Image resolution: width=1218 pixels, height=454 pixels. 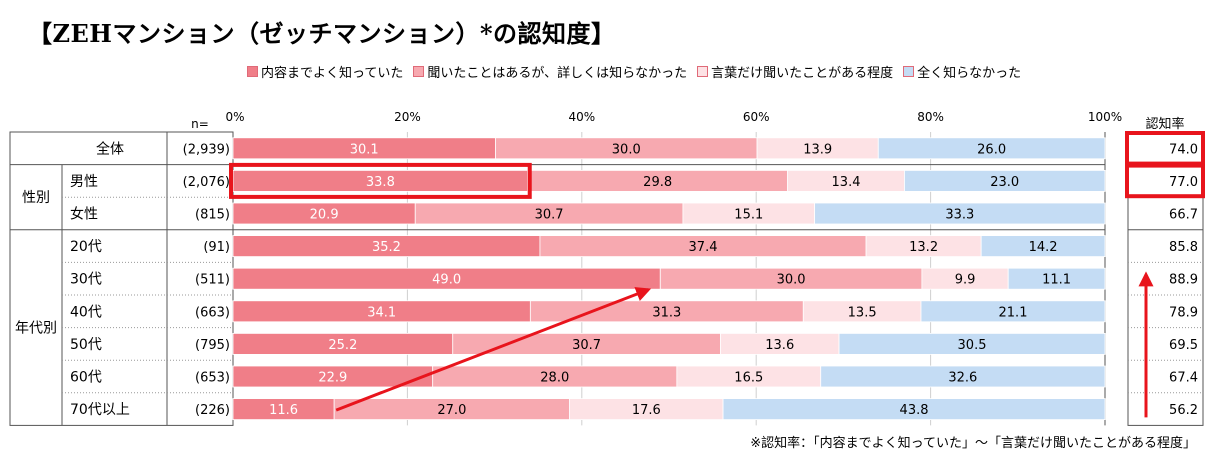 I want to click on n-value: (226), so click(x=212, y=410).